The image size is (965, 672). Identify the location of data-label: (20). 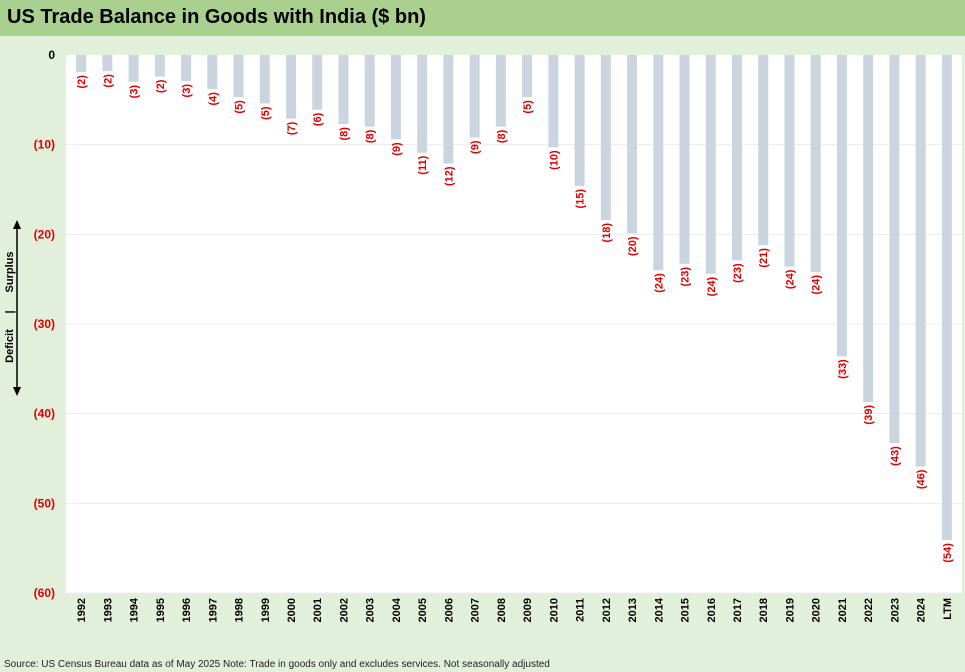
(633, 246).